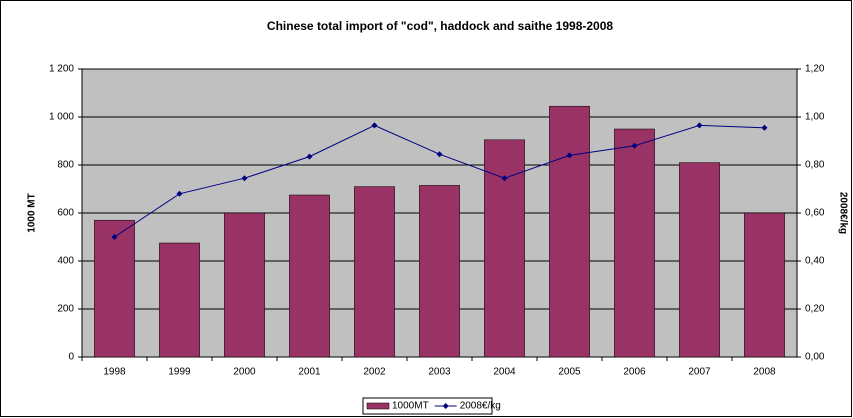 Image resolution: width=853 pixels, height=418 pixels. What do you see at coordinates (699, 372) in the screenshot?
I see `x-tick-label: 2007` at bounding box center [699, 372].